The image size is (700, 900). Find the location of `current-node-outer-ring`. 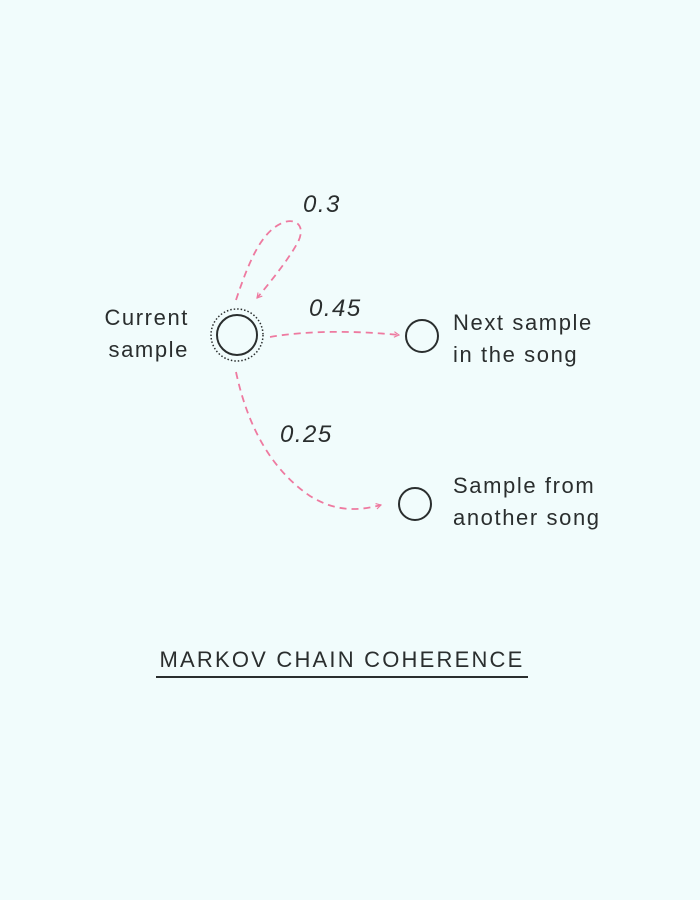

current-node-outer-ring is located at coordinates (237, 335).